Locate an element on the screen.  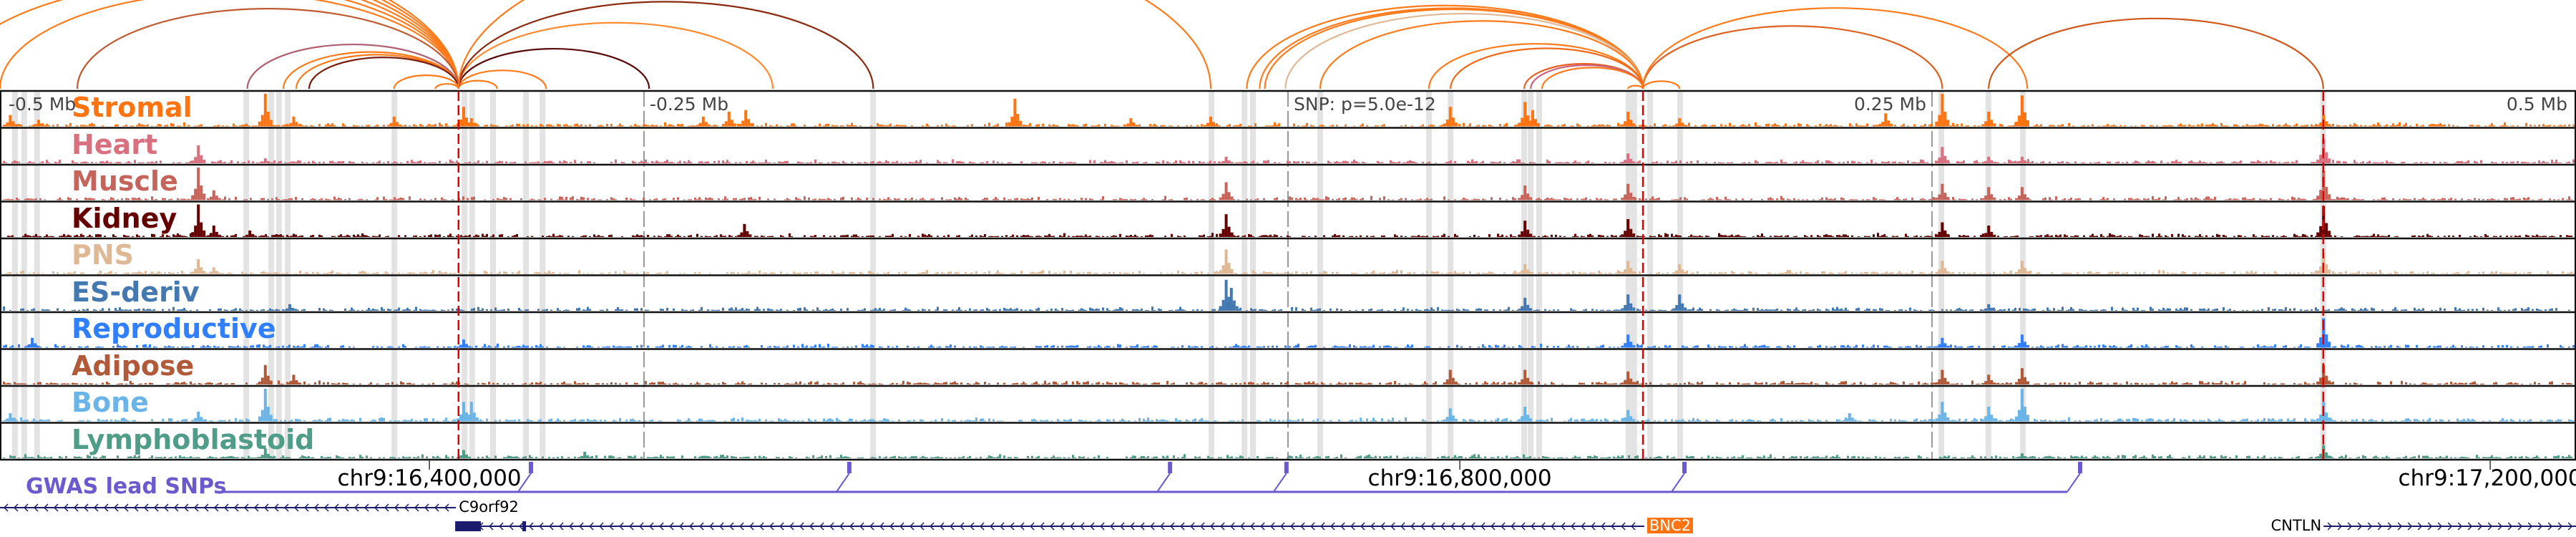
gene-exon is located at coordinates (524, 526).